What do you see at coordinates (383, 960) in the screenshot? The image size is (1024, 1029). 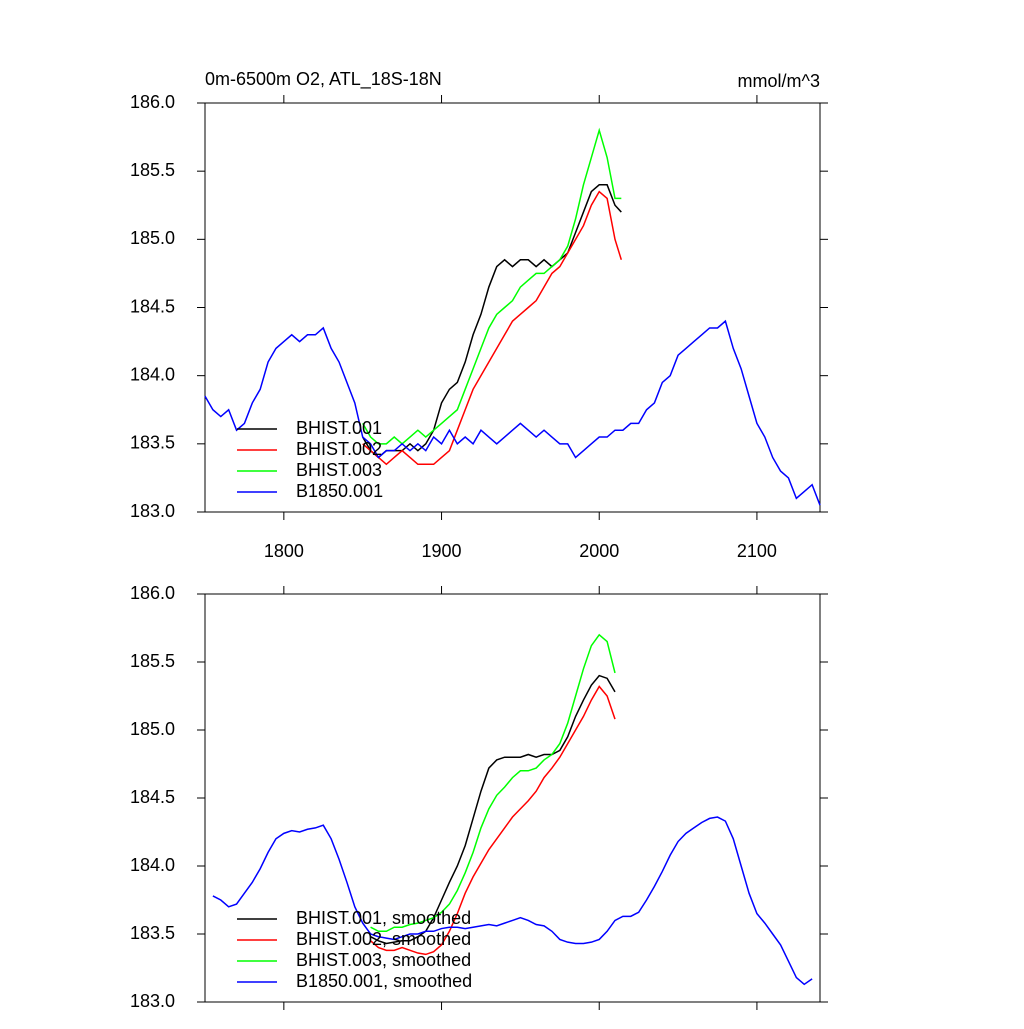 I see `legend-label: BHIST.003, smoothed` at bounding box center [383, 960].